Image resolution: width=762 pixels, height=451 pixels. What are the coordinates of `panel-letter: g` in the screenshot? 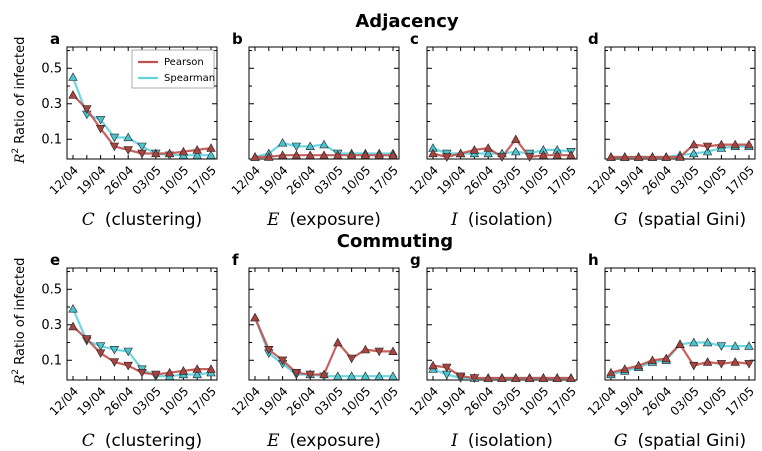 It's located at (415, 260).